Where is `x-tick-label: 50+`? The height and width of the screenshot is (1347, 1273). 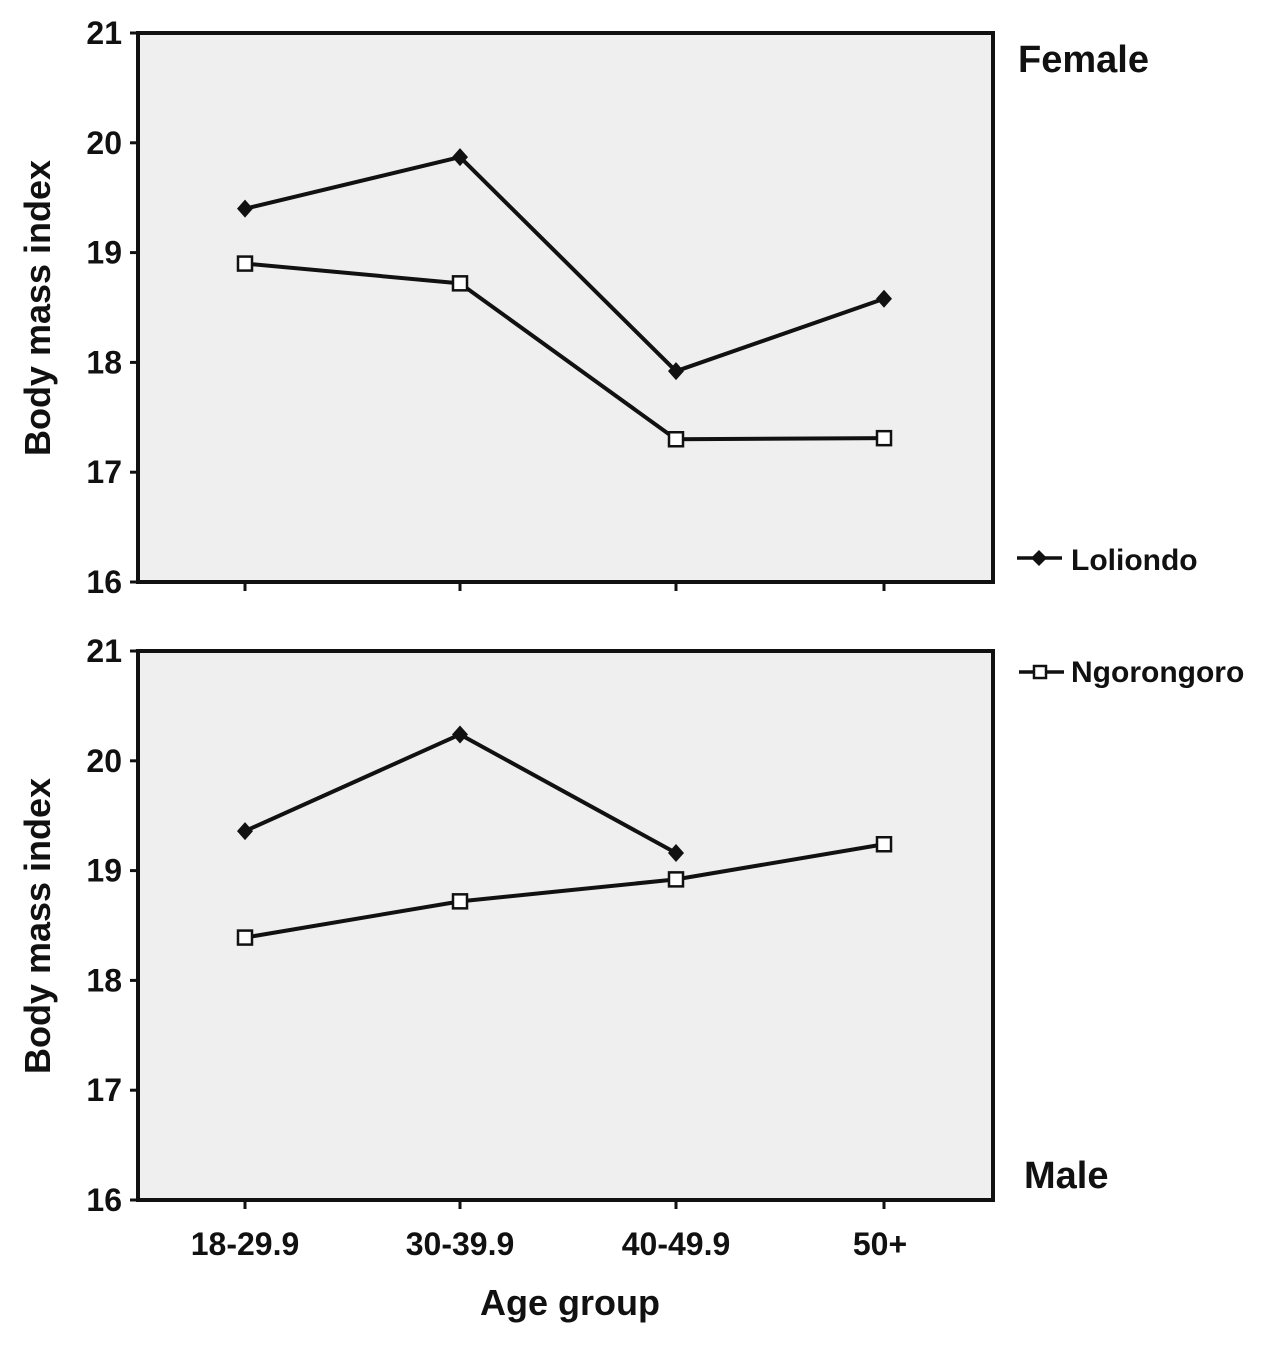 x-tick-label: 50+ is located at coordinates (880, 1244).